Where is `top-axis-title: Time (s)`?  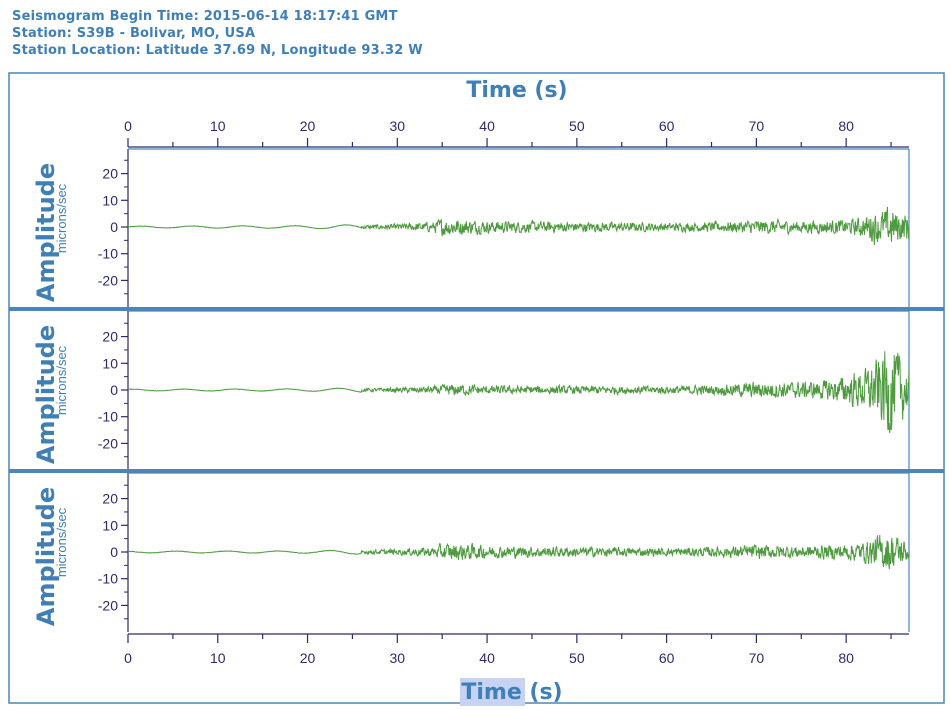 top-axis-title: Time (s) is located at coordinates (516, 90).